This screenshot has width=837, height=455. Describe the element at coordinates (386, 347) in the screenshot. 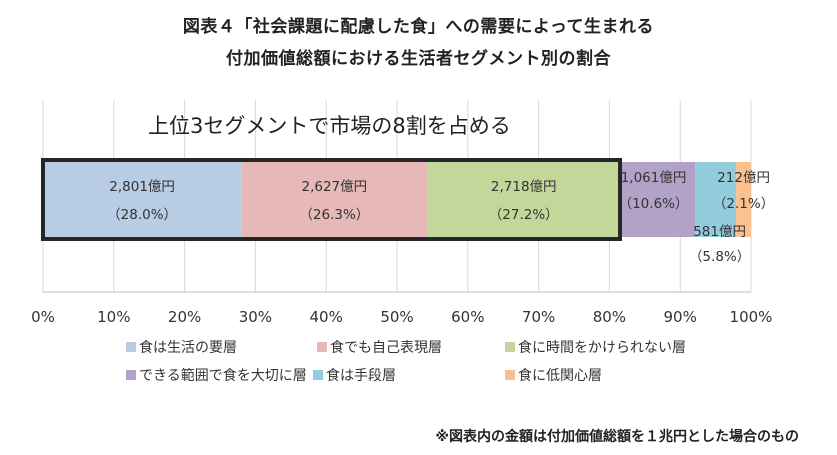

I see `legend-label: 食でも自己表現層` at that location.